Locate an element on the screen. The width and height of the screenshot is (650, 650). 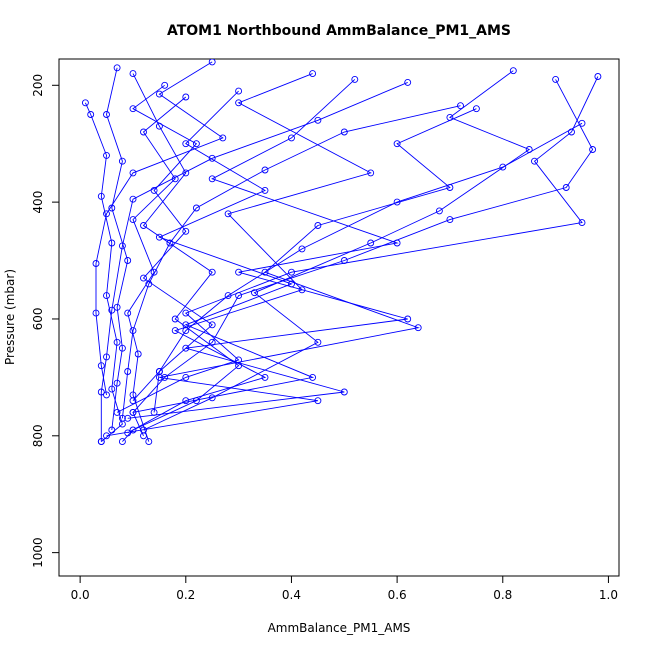
y-tick-label: 600 is located at coordinates (38, 319).